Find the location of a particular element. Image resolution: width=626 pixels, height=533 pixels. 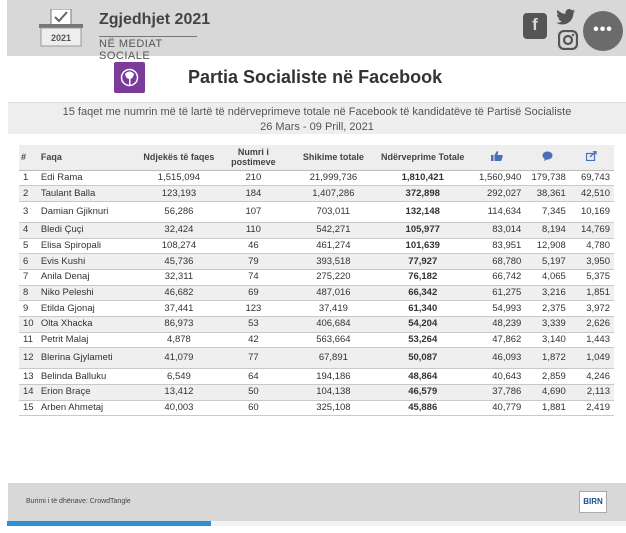

cell-followers: 56,286 is located at coordinates (179, 212).